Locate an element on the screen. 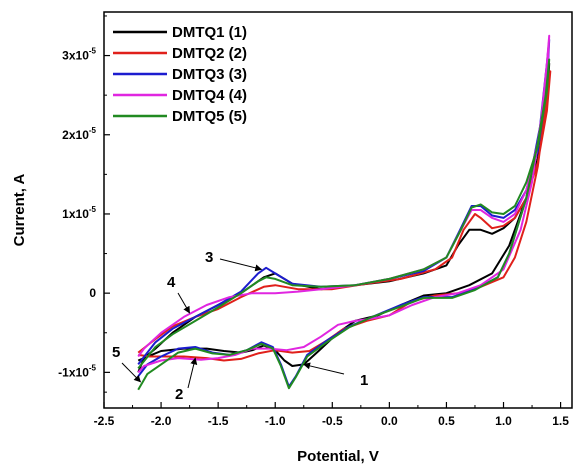 Image resolution: width=585 pixels, height=470 pixels. x-axis-title: Potential, V is located at coordinates (338, 456).